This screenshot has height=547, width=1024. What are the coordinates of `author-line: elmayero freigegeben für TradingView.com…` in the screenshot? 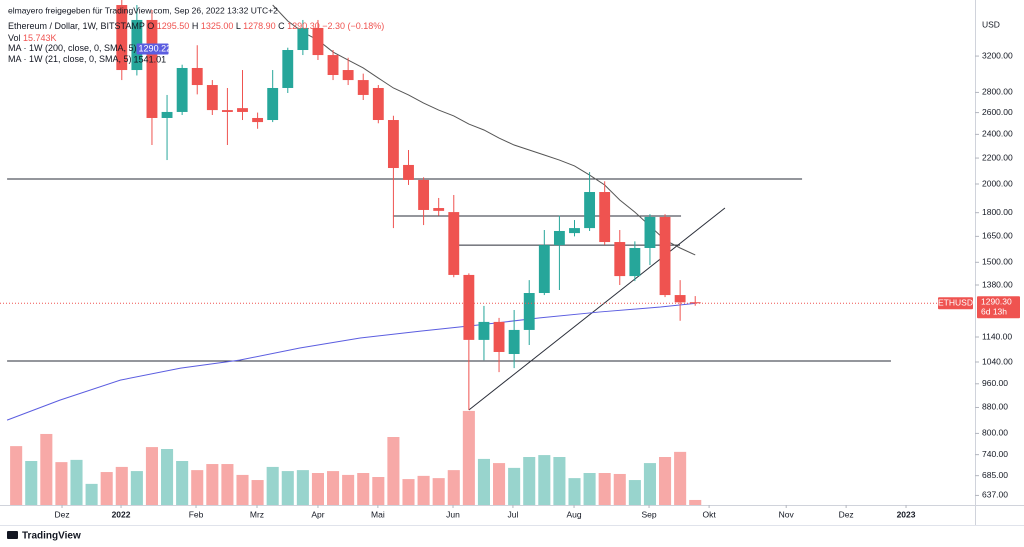 It's located at (143, 10).